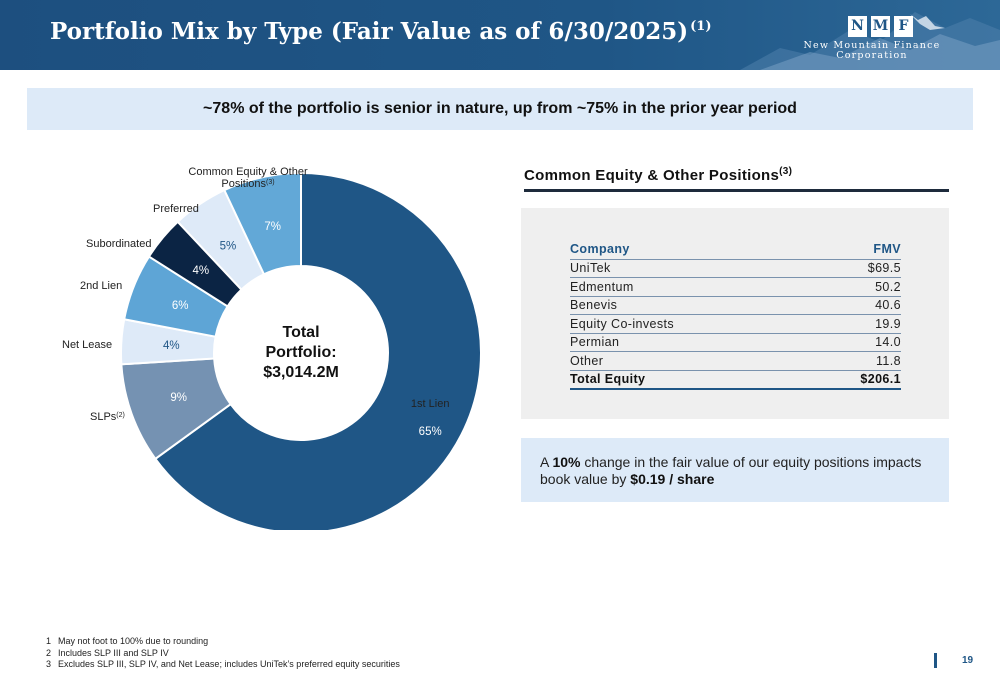 The width and height of the screenshot is (1000, 685). What do you see at coordinates (301, 372) in the screenshot?
I see `donut-center-label: $3,014.2M` at bounding box center [301, 372].